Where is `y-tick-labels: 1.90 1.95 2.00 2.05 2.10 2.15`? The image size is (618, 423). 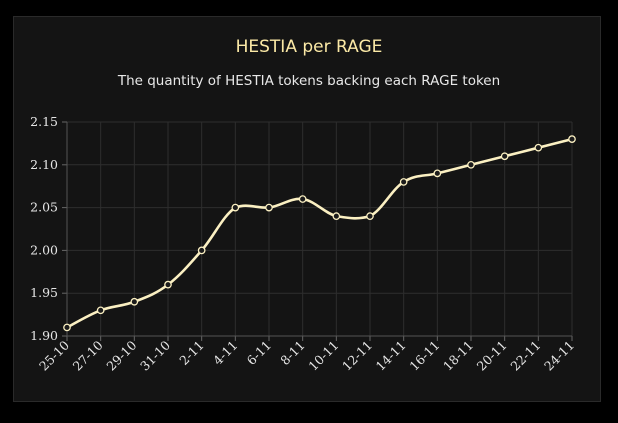 y-tick-labels: 1.90 1.95 2.00 2.05 2.10 2.15 is located at coordinates (44, 228).